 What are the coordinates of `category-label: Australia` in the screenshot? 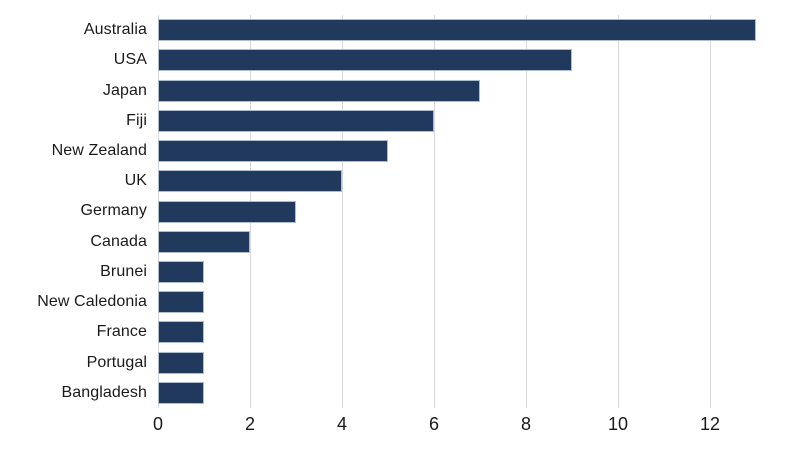 It's located at (115, 30).